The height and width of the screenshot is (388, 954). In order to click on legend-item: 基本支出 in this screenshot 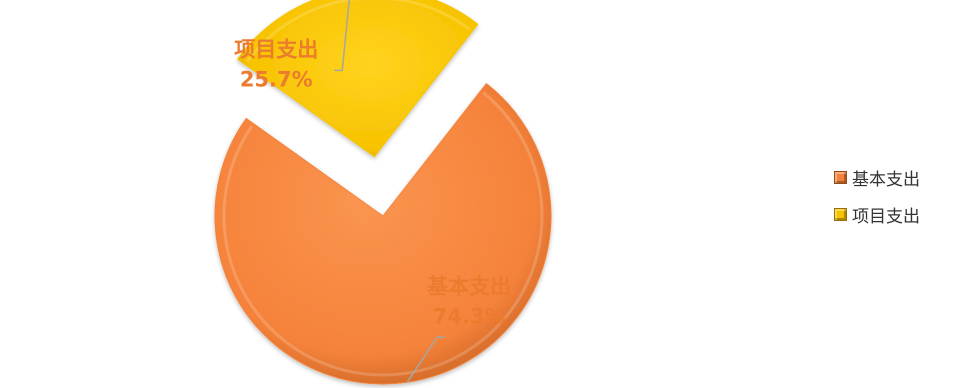, I will do `click(893, 178)`.